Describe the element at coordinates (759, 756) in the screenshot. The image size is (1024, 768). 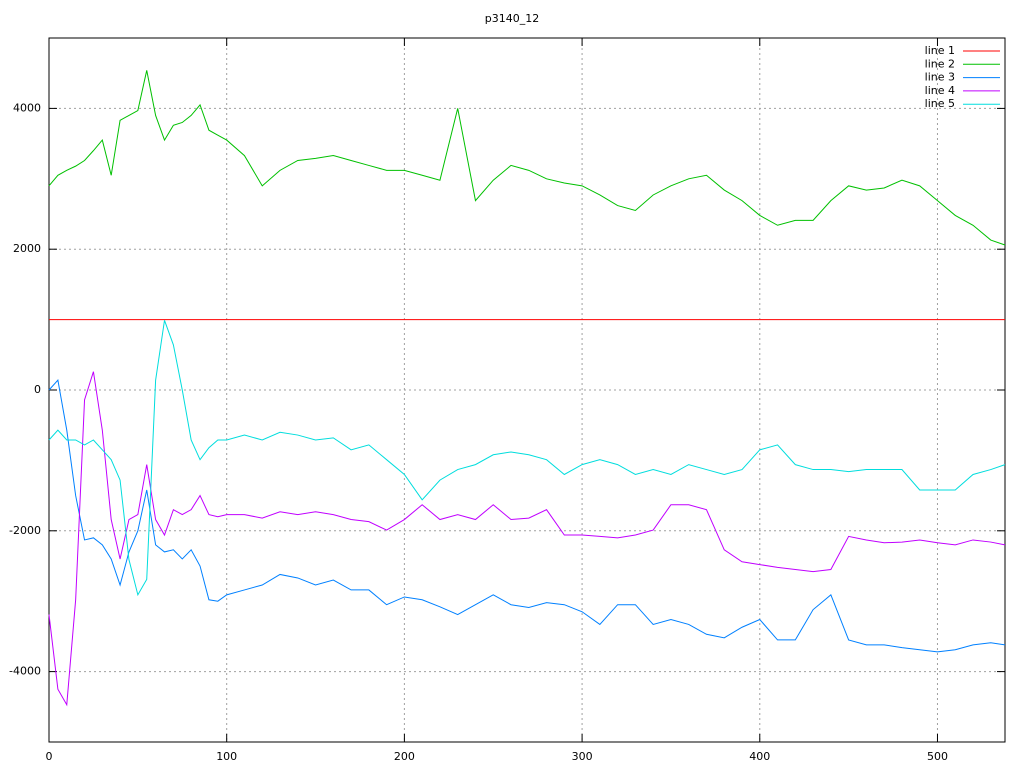
I see `x-tick-label: 400` at that location.